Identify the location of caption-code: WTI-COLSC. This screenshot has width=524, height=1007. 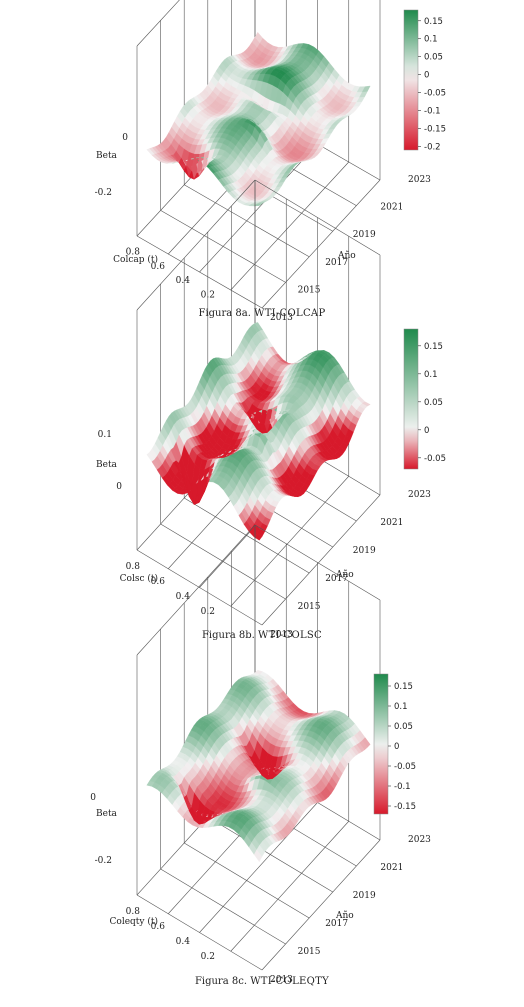
(290, 635).